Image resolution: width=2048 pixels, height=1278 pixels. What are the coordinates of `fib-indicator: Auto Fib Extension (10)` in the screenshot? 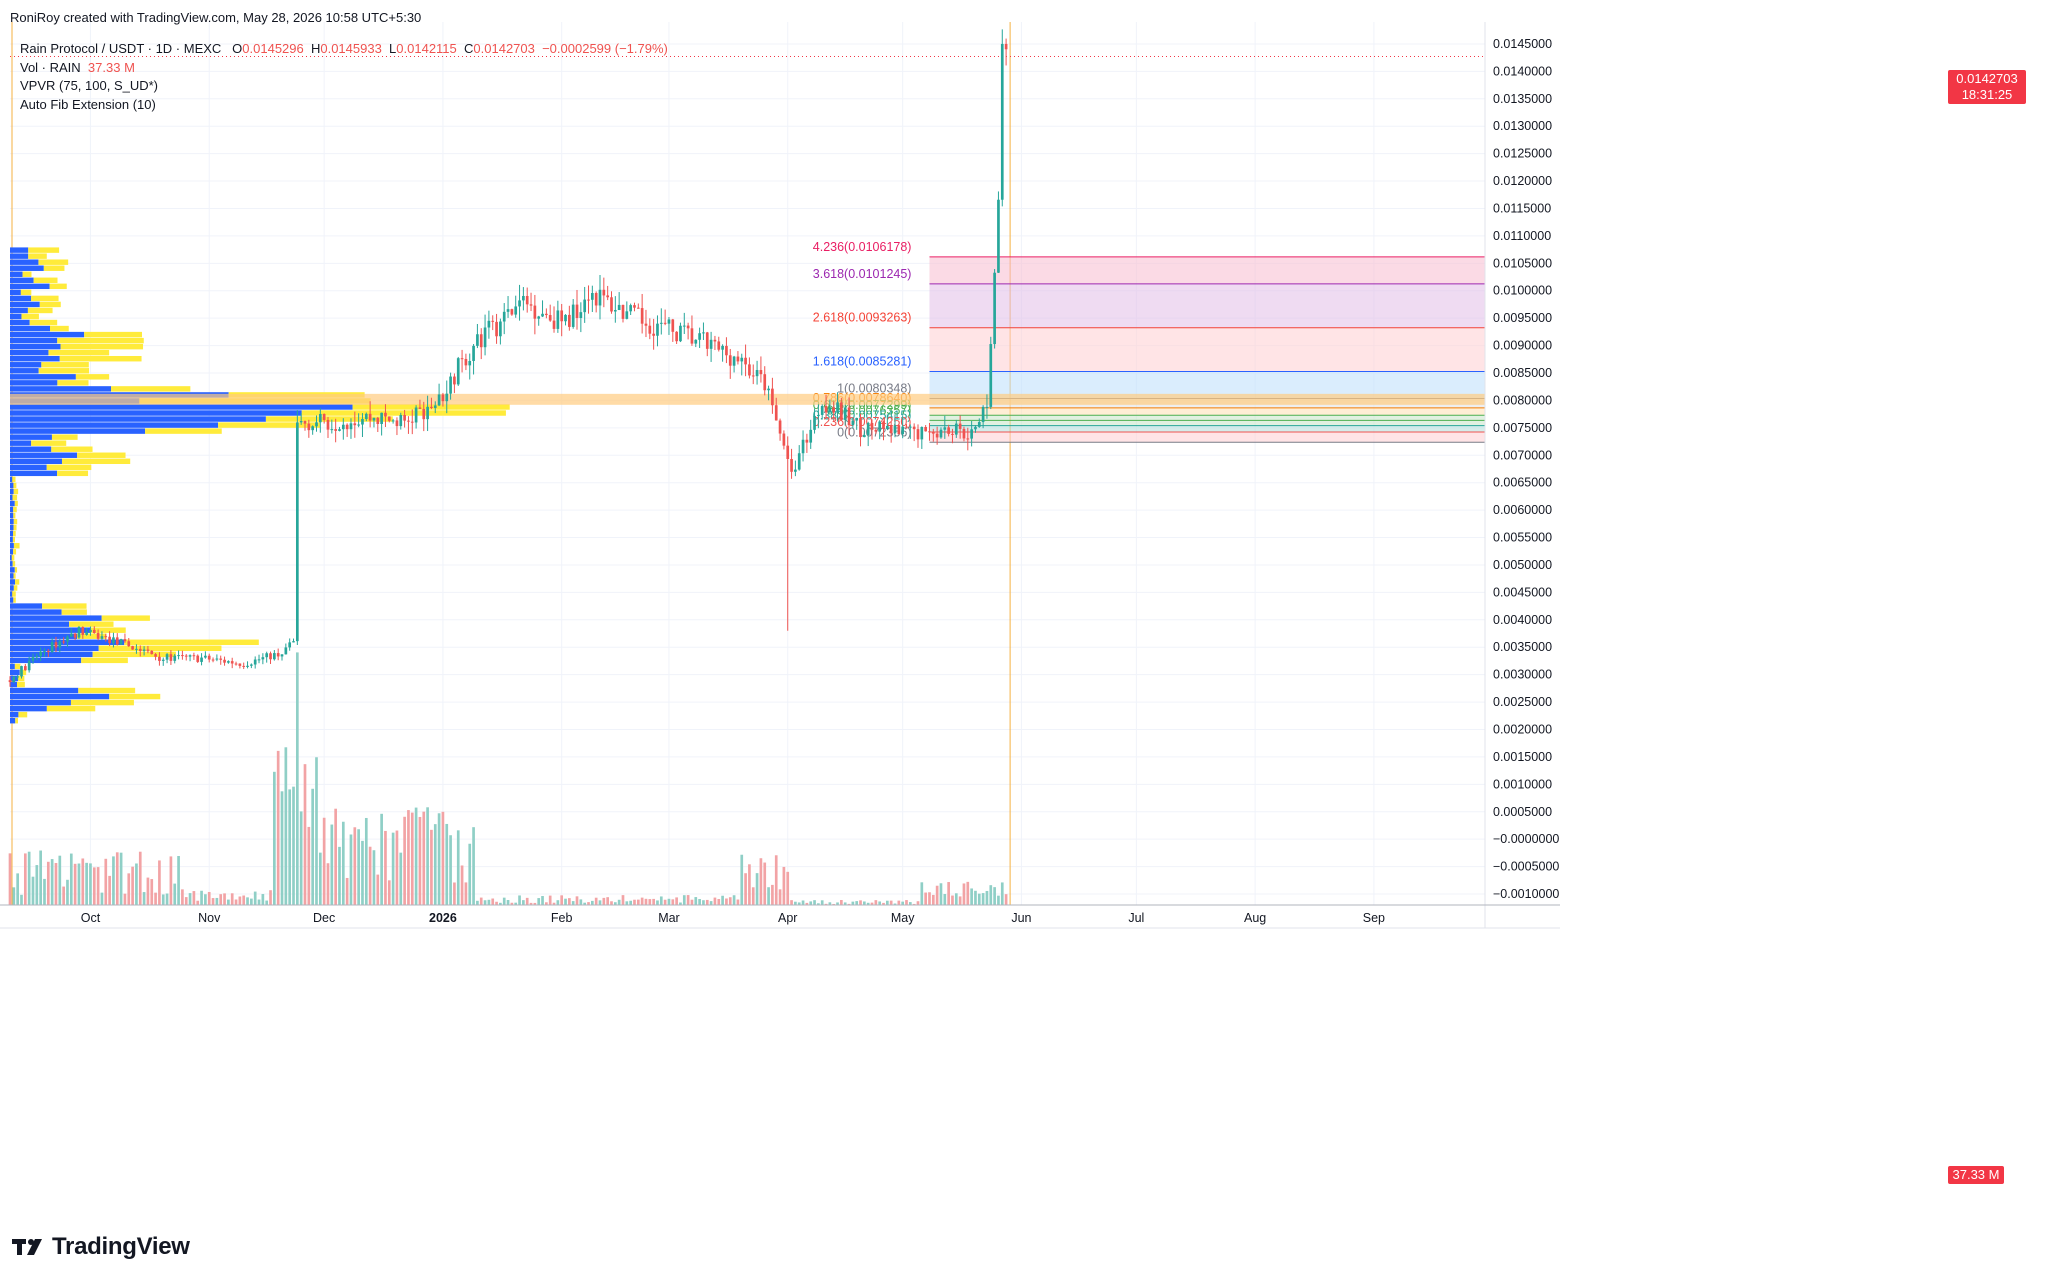 It's located at (88, 104).